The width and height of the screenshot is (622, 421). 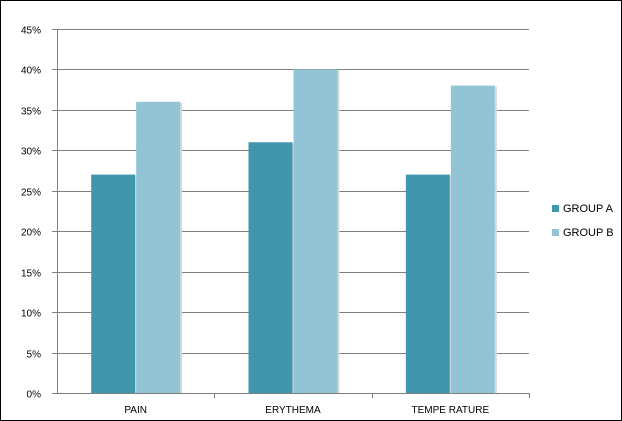 What do you see at coordinates (31, 213) in the screenshot?
I see `y-tick-labels: 0% 5% 10% 15% 20% 25% 30% 35% 40% 45%` at bounding box center [31, 213].